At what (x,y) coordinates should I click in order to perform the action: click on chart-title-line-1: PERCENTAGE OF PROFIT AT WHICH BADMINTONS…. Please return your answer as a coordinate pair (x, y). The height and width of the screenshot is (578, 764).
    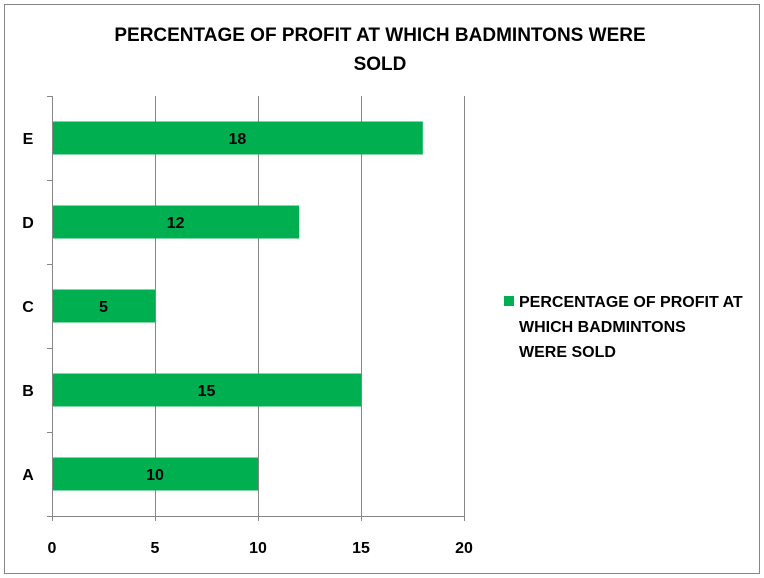
    Looking at the image, I should click on (379, 35).